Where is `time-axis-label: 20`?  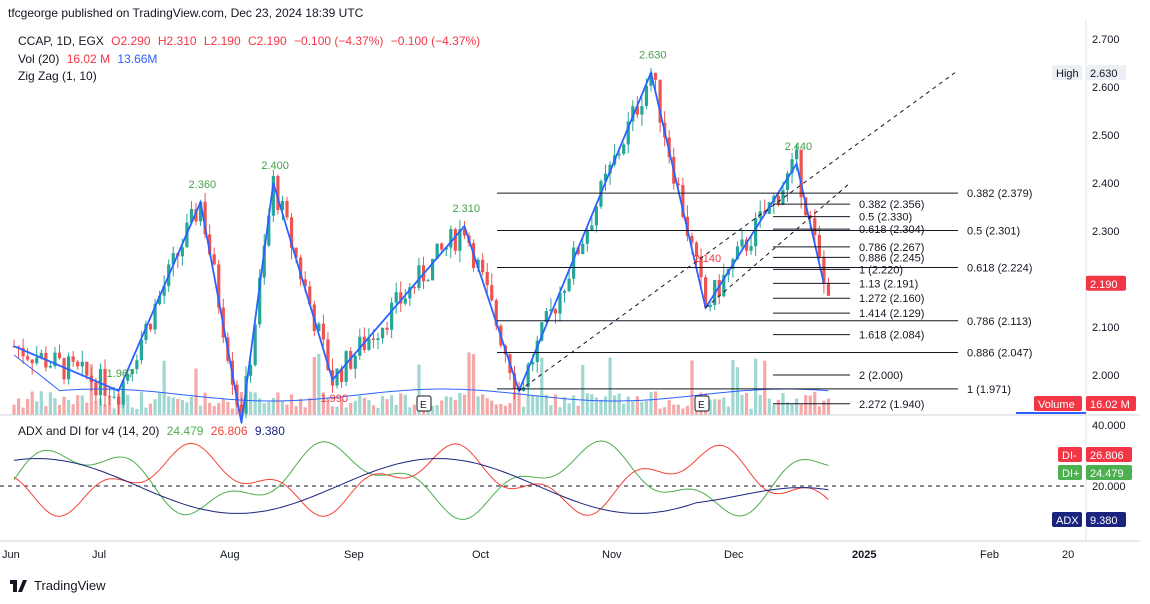 time-axis-label: 20 is located at coordinates (1068, 555).